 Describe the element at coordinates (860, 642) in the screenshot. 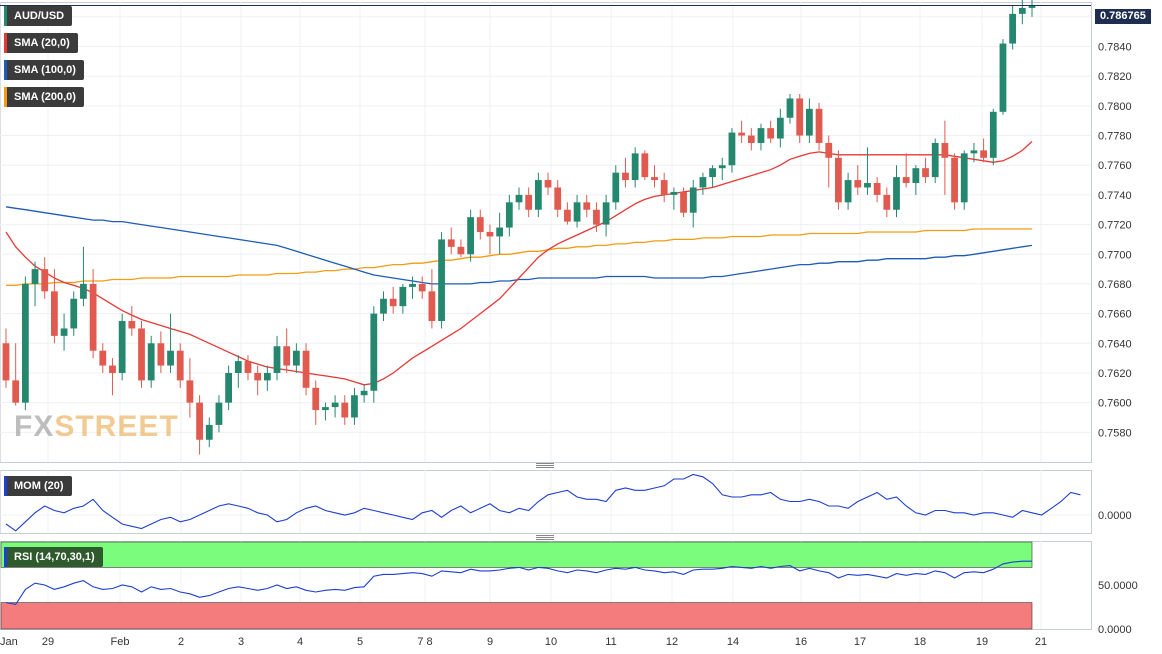

I see `x-tick-label: 17` at that location.